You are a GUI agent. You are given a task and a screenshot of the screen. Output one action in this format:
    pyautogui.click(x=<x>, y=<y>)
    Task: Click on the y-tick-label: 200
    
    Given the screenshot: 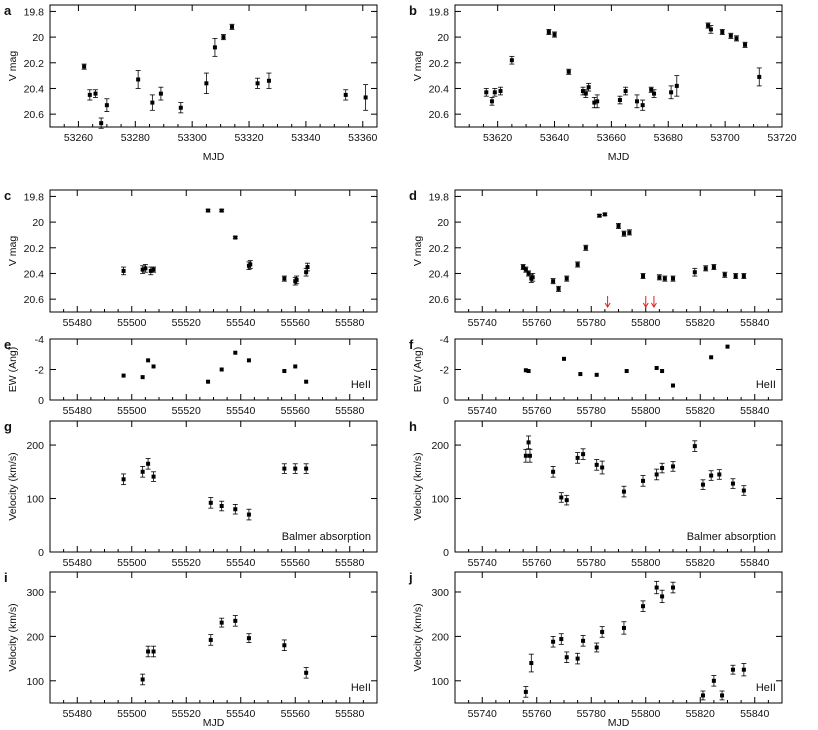 What is the action you would take?
    pyautogui.click(x=35, y=446)
    